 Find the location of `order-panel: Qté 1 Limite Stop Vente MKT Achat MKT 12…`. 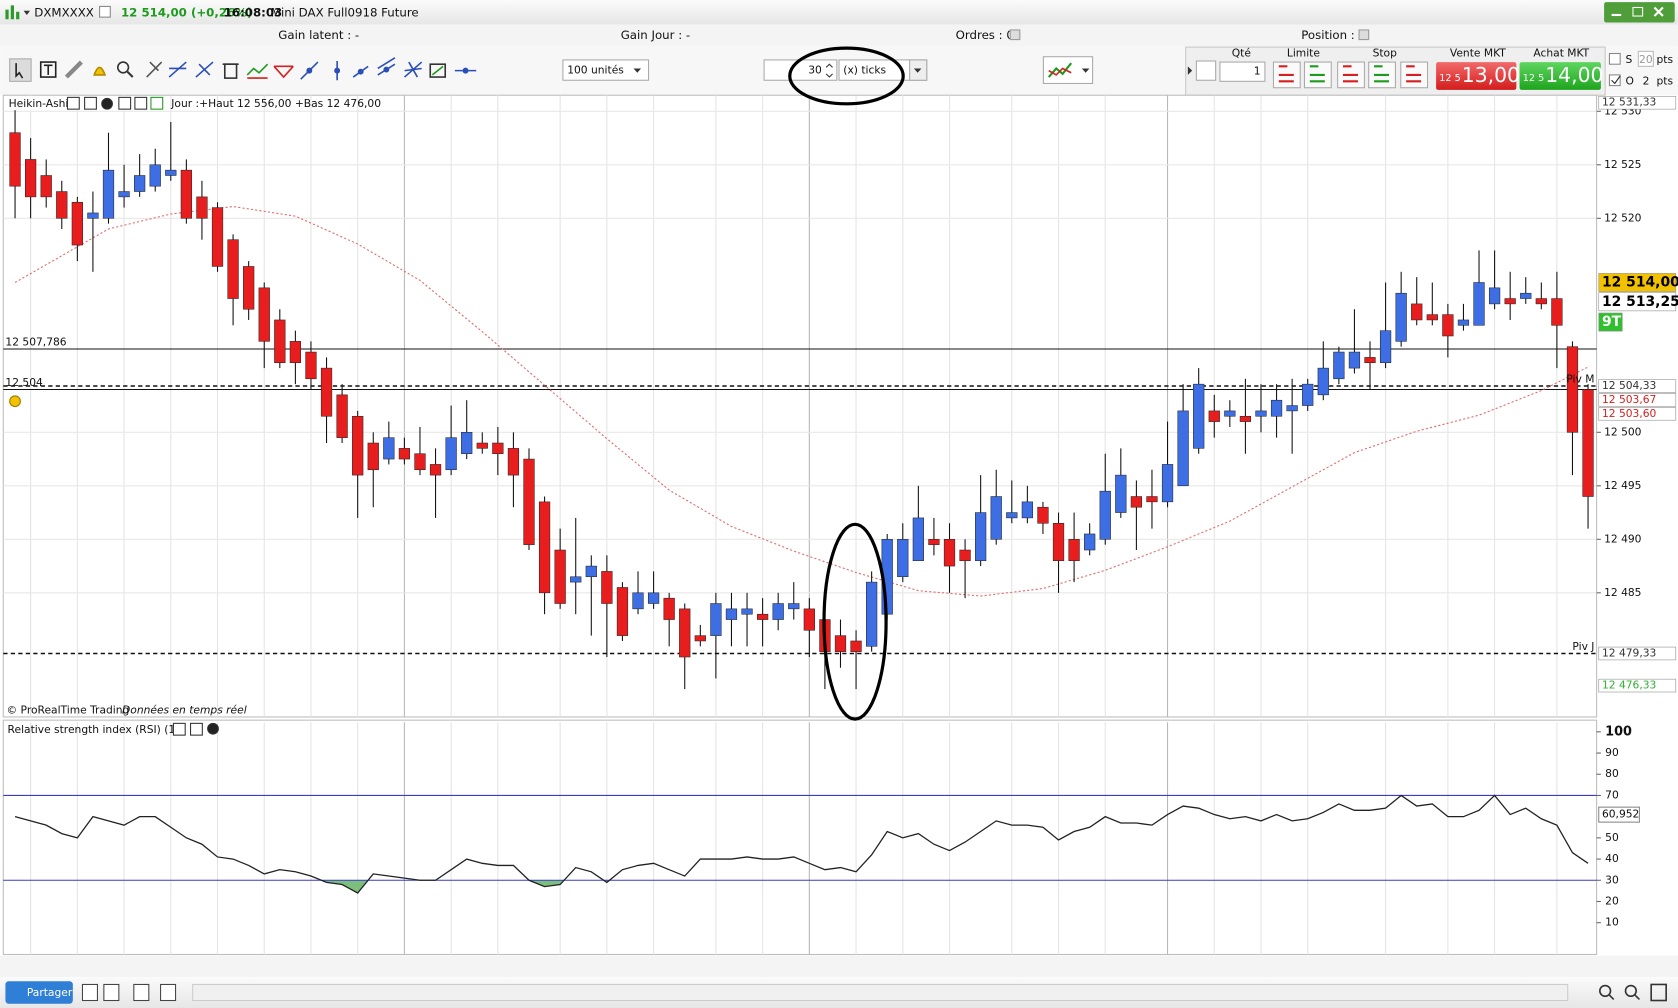

order-panel: Qté 1 Limite Stop Vente MKT Achat MKT 12… is located at coordinates (1429, 71).